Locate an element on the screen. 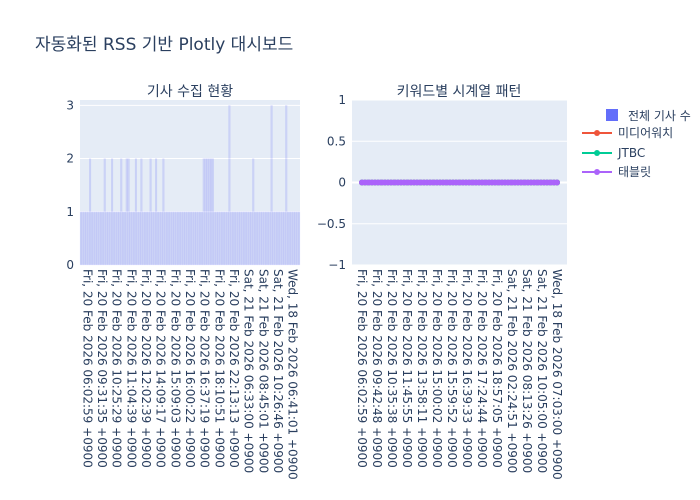  legend: 전체 기사 수 미디어워치 JTBC 태블릿 is located at coordinates (636, 144).